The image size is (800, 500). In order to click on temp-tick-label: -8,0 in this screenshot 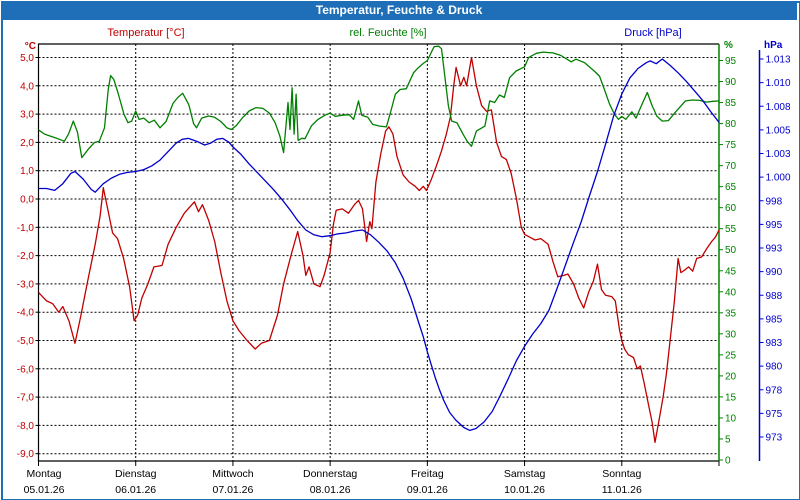, I will do `click(26, 426)`.